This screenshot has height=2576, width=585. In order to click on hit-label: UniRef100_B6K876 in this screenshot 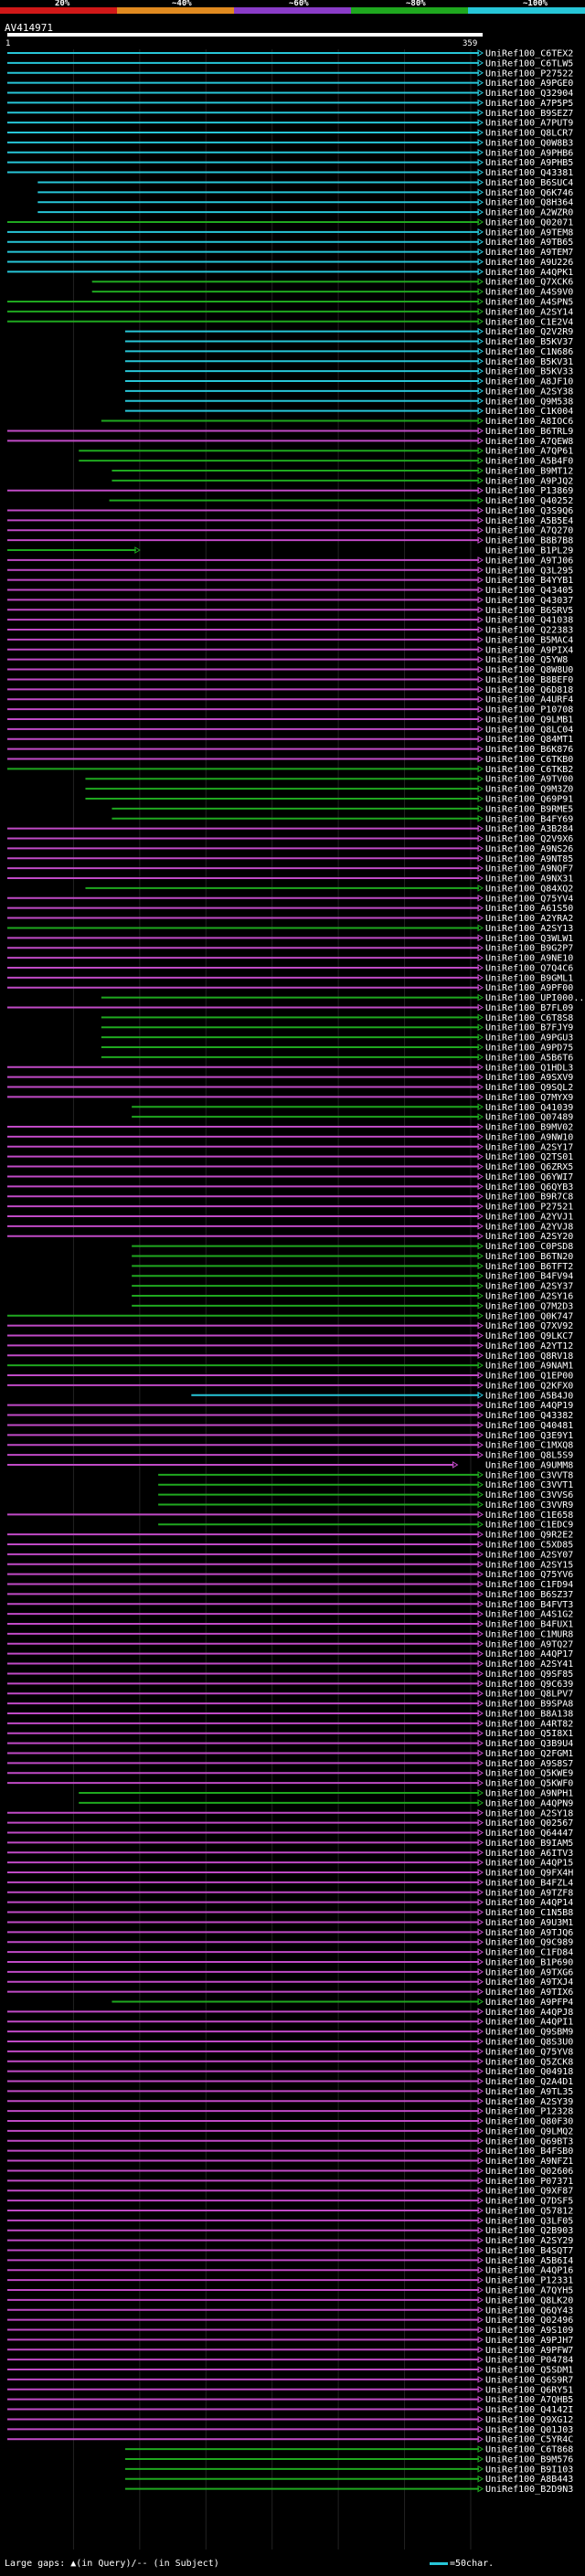, I will do `click(529, 750)`.